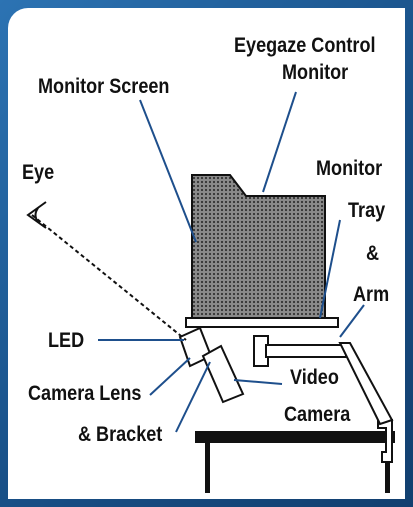 This screenshot has height=507, width=413. I want to click on eye-icon, so click(36, 215).